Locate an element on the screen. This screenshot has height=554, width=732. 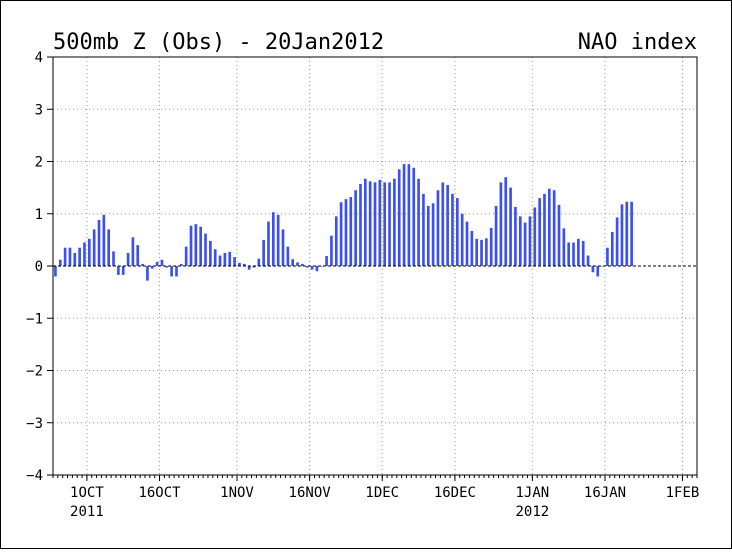
y-tick-labels: 4 3 2 1 0 −1 −2 −3 −4 is located at coordinates (34, 267).